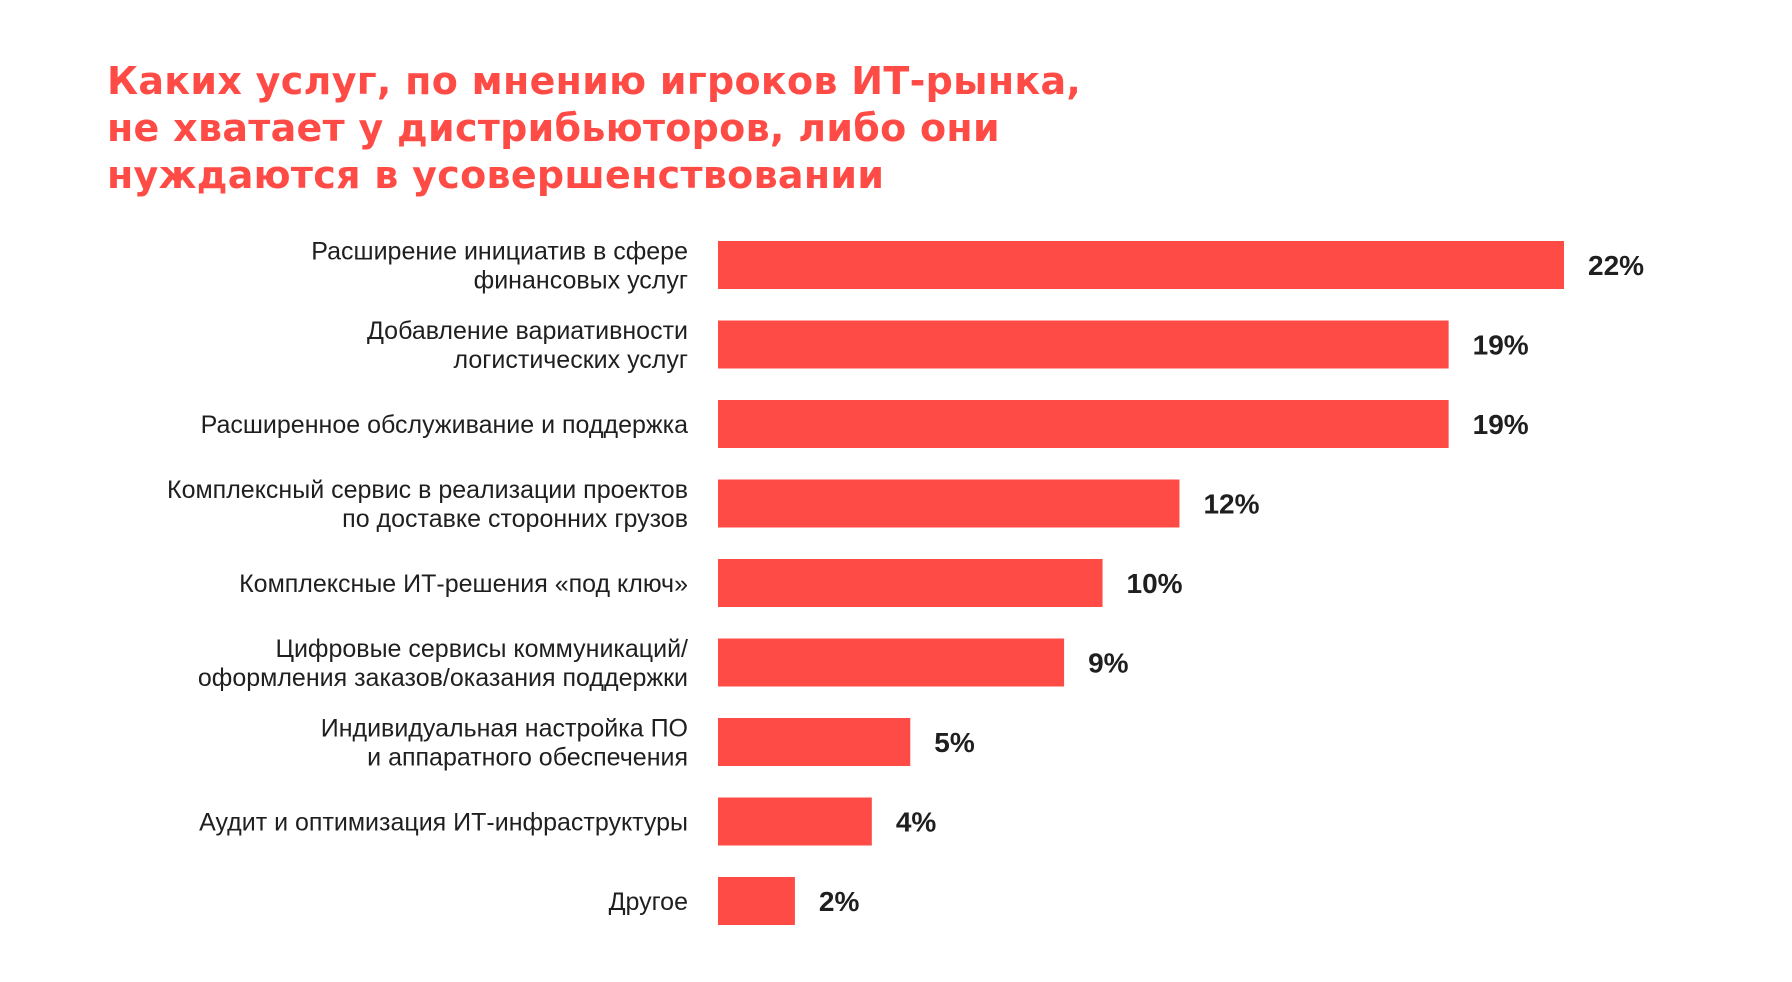 This screenshot has height=982, width=1792. Describe the element at coordinates (504, 729) in the screenshot. I see `category-label-line: Индивидуальная настройка ПО` at that location.